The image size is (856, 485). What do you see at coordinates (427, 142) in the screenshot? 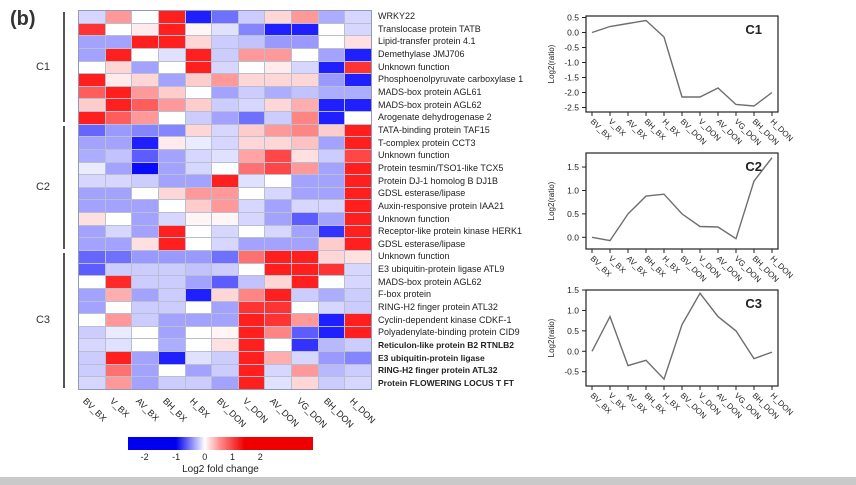
I see `row-label: T-complex protein CCT3` at bounding box center [427, 142].